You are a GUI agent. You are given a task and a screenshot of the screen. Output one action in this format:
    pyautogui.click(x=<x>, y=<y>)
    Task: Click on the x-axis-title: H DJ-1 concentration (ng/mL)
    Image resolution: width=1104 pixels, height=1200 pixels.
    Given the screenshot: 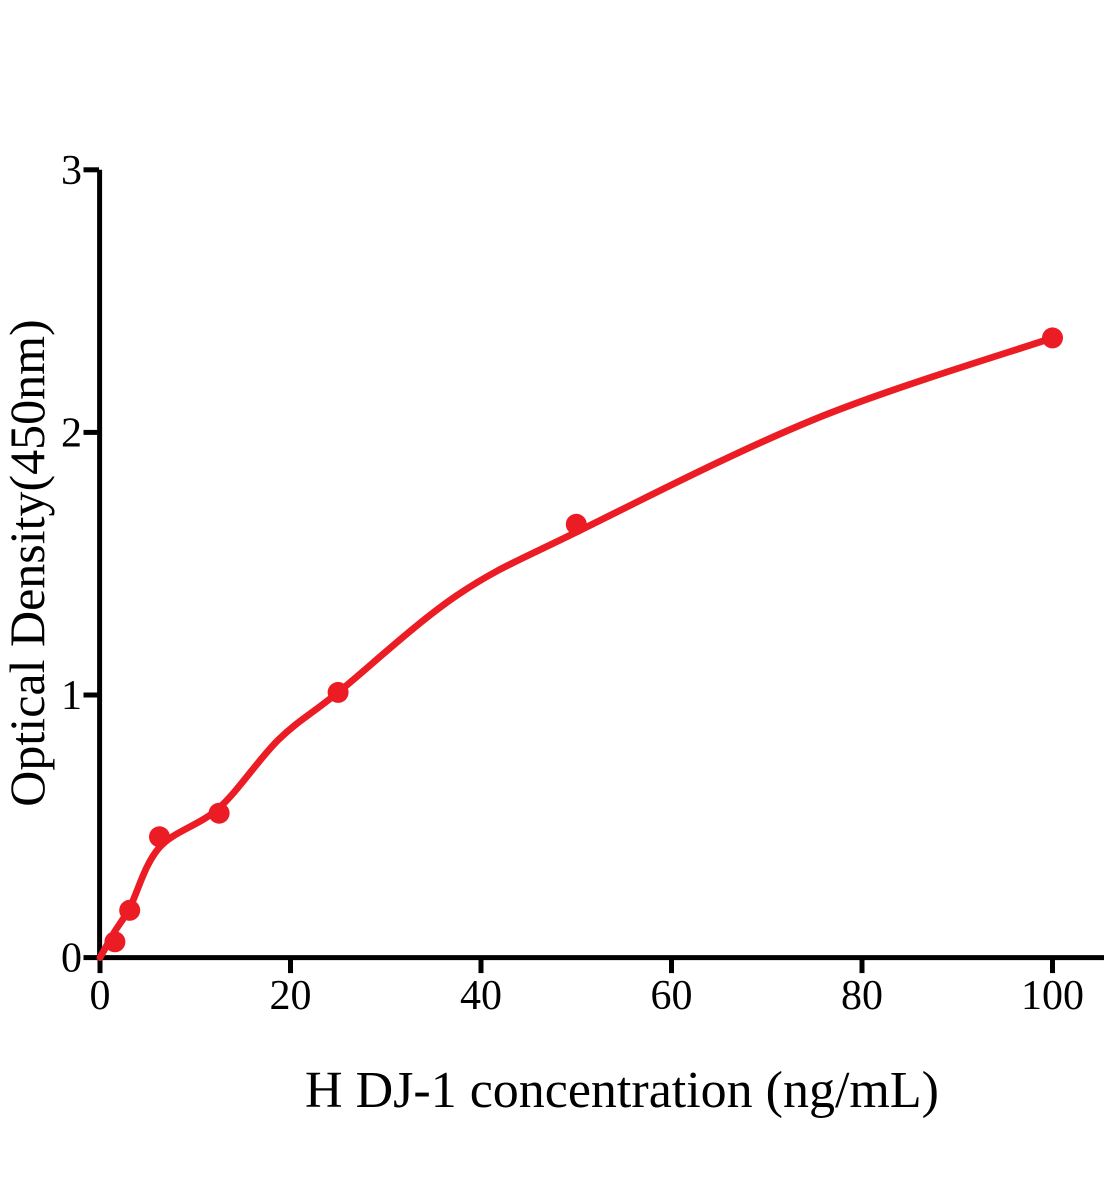 What is the action you would take?
    pyautogui.click(x=622, y=1090)
    